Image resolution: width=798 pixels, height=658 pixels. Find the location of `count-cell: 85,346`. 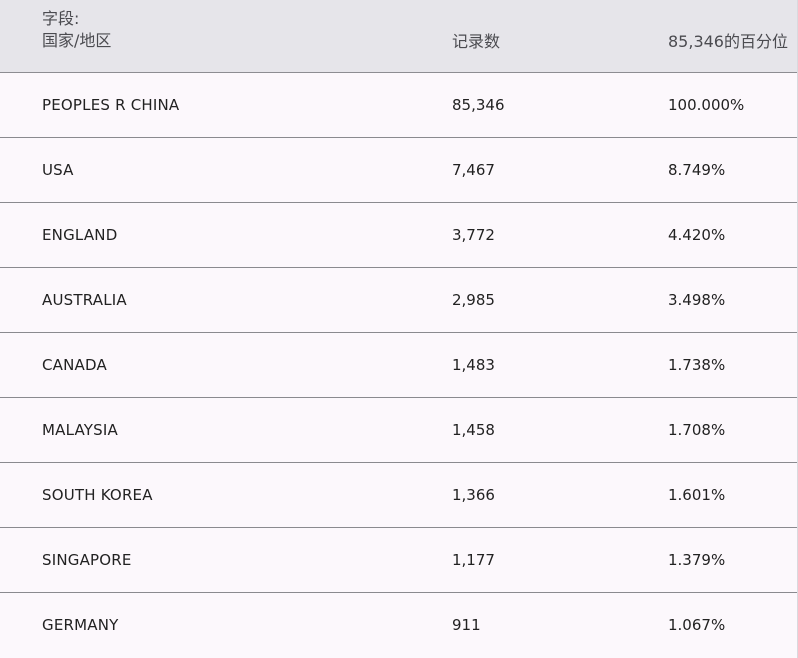

count-cell: 85,346 is located at coordinates (478, 105).